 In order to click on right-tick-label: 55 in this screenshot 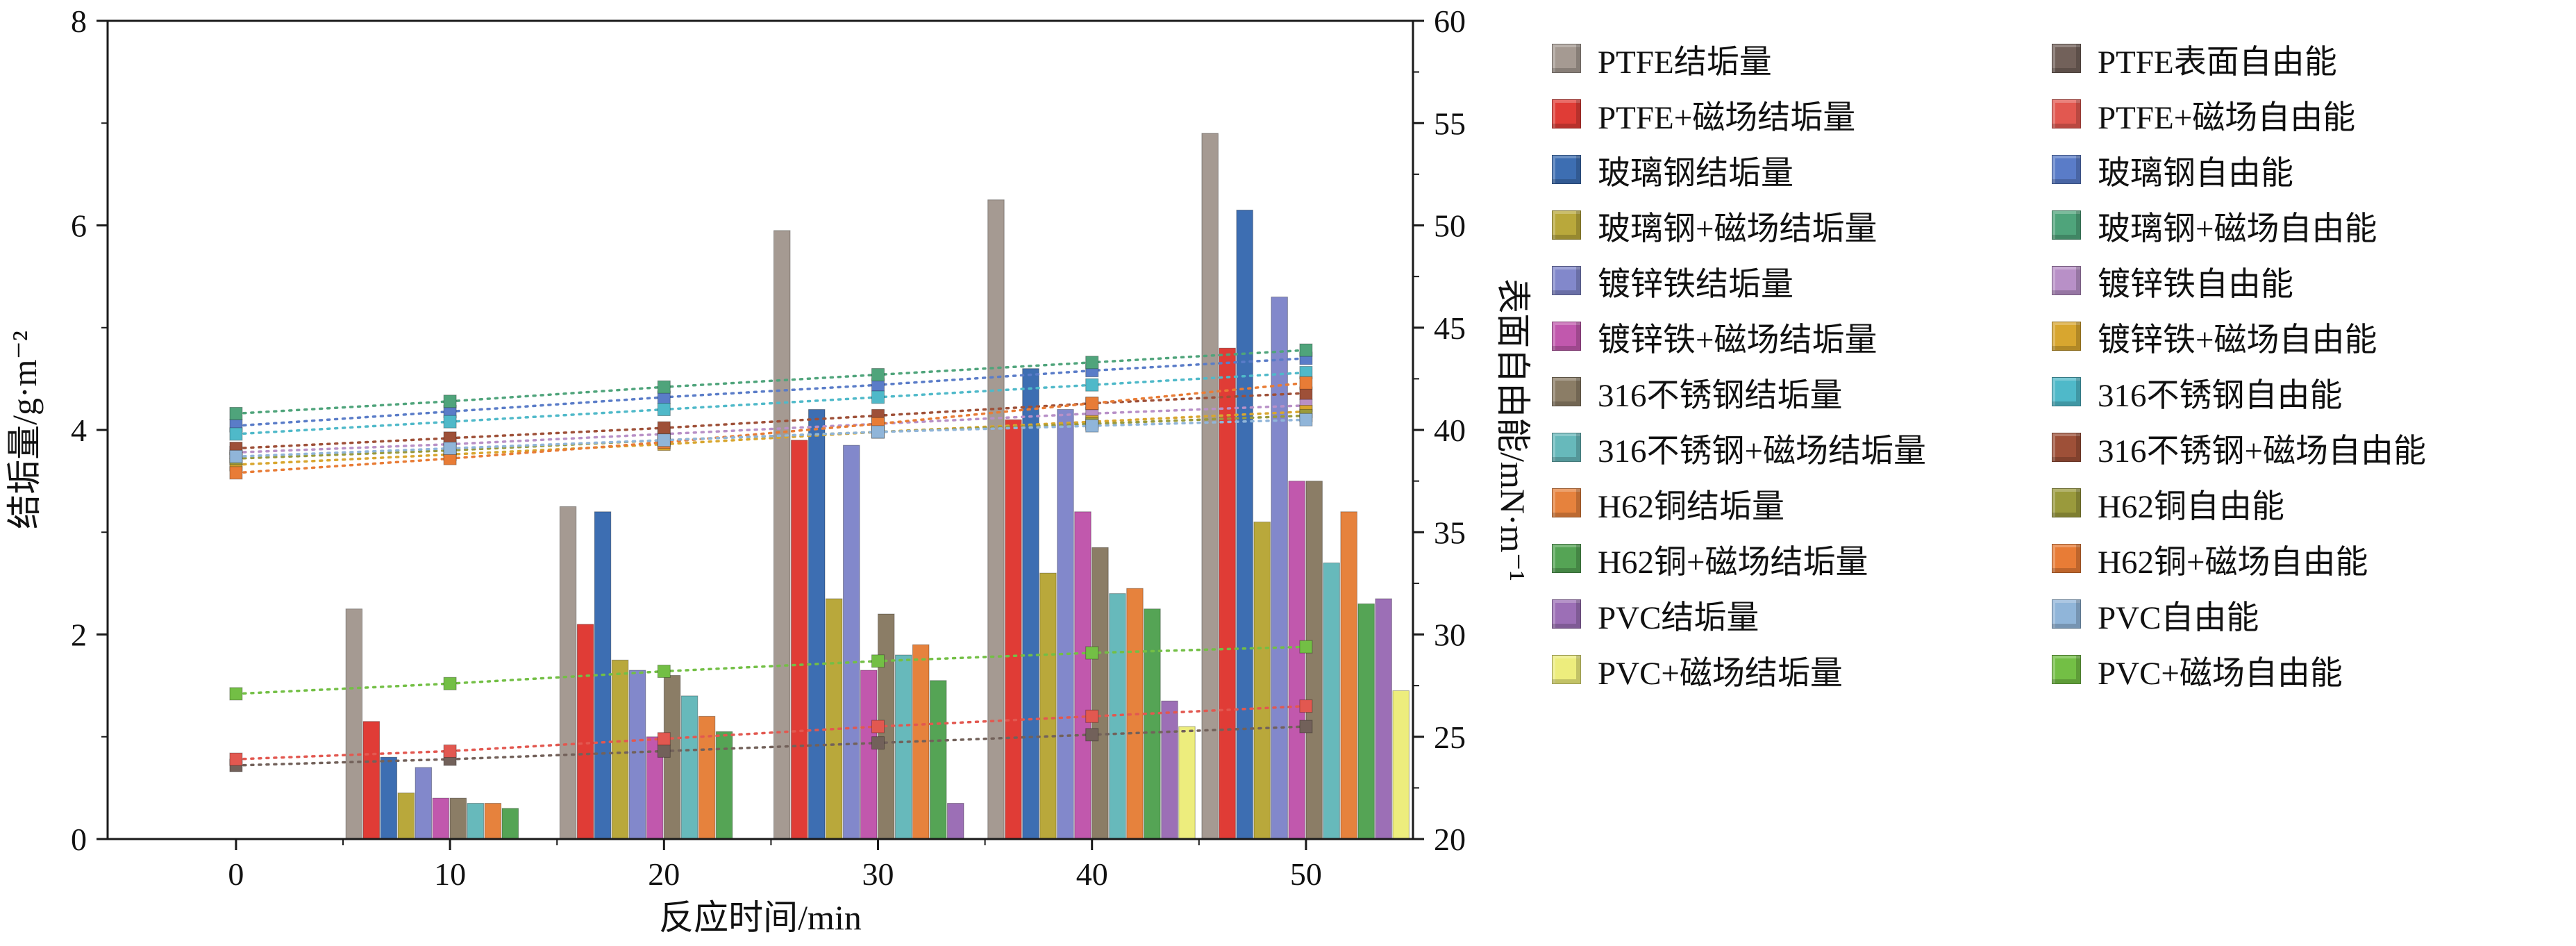, I will do `click(1450, 123)`.